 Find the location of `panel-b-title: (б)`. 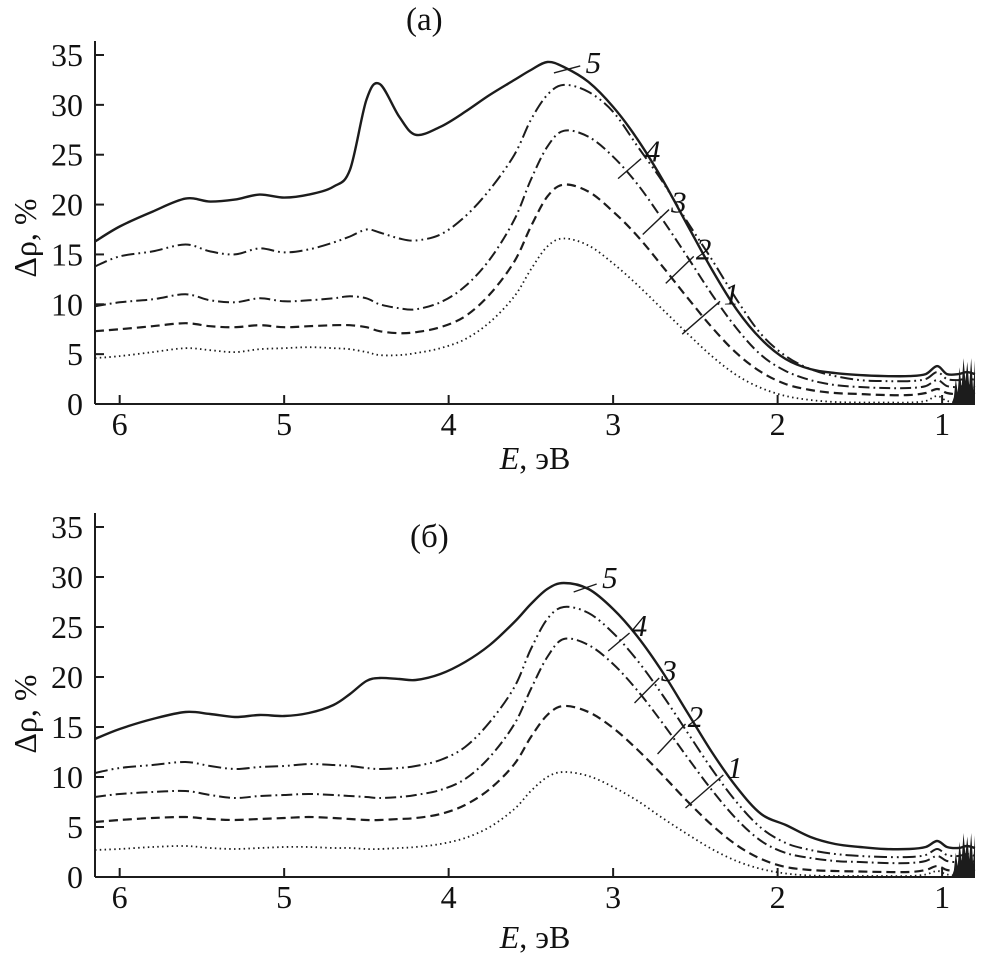

panel-b-title: (б) is located at coordinates (429, 537).